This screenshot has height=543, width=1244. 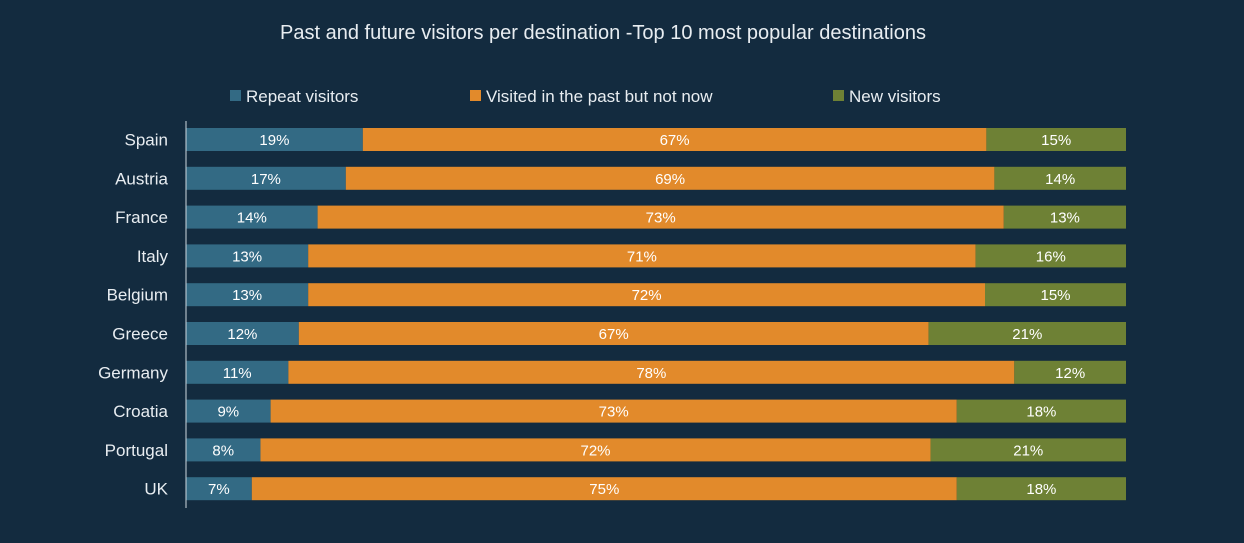 I want to click on bar-austria-new-visitors, so click(x=1060, y=178).